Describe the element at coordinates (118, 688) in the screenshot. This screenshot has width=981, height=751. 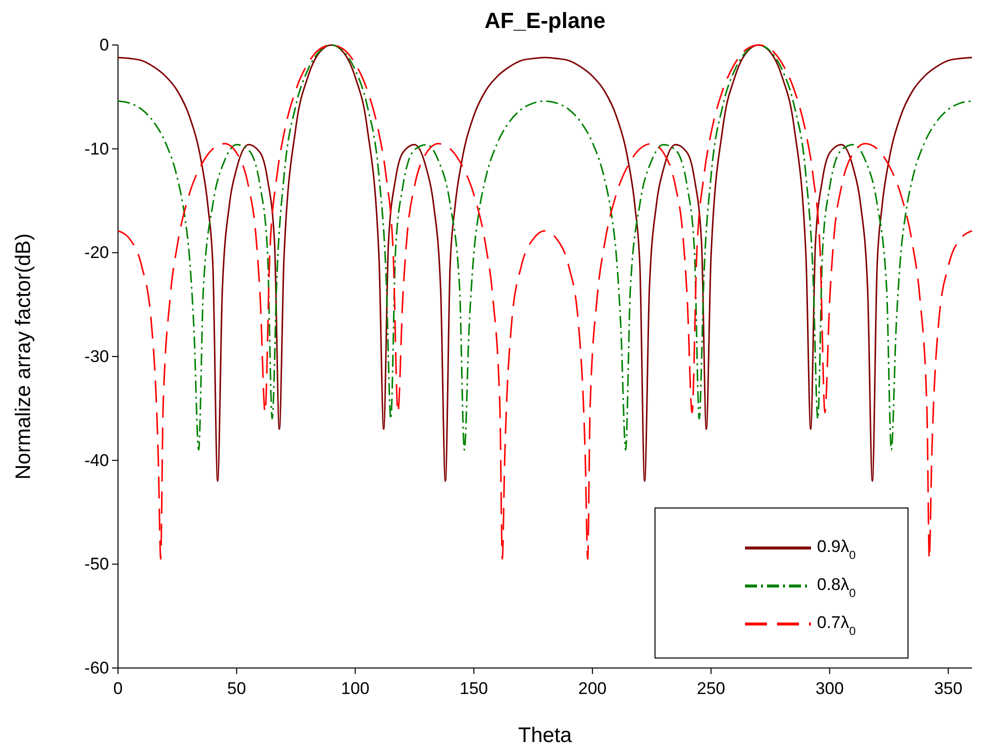
I see `x-tick-label: 0` at that location.